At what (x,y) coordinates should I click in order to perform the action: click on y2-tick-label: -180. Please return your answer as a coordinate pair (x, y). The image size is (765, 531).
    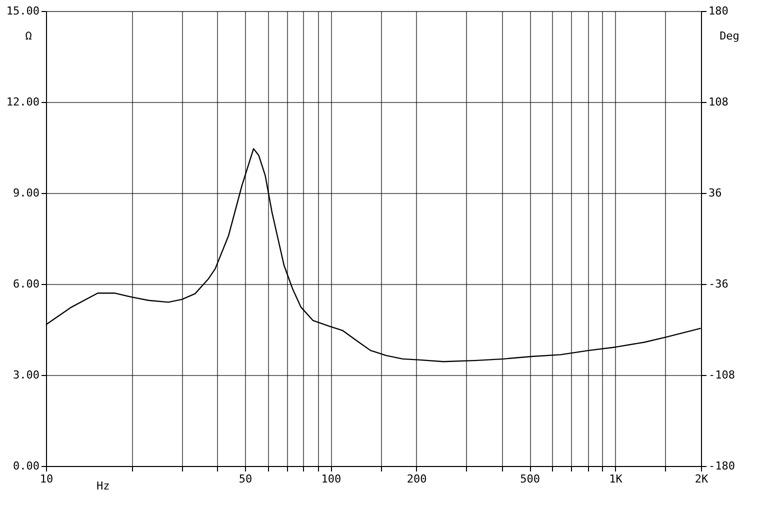
    Looking at the image, I should click on (721, 466).